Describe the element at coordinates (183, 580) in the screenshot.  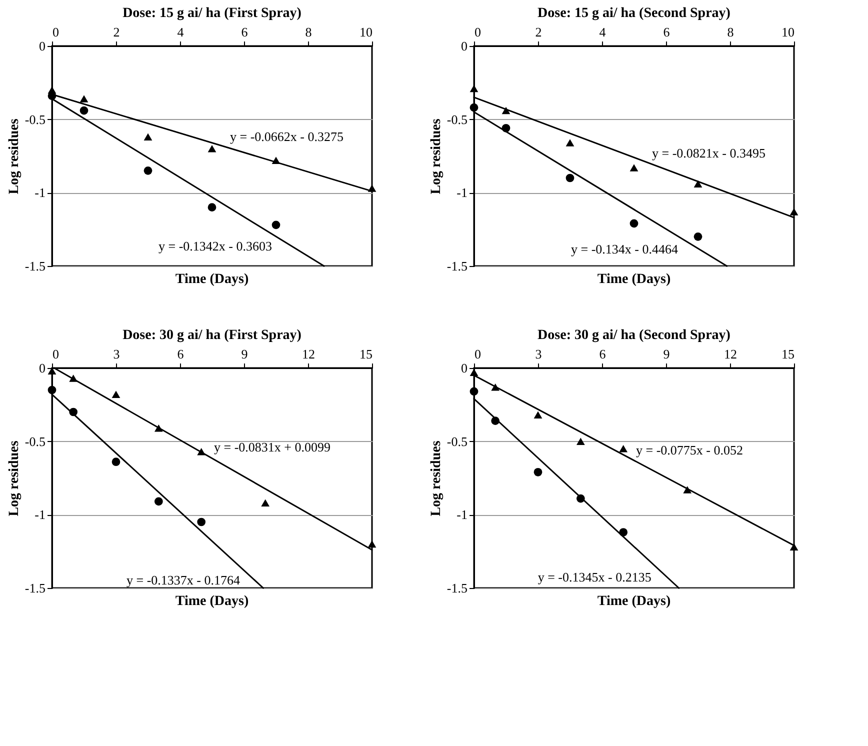
I see `annotation: y = -0.1337x - 0.1764` at that location.